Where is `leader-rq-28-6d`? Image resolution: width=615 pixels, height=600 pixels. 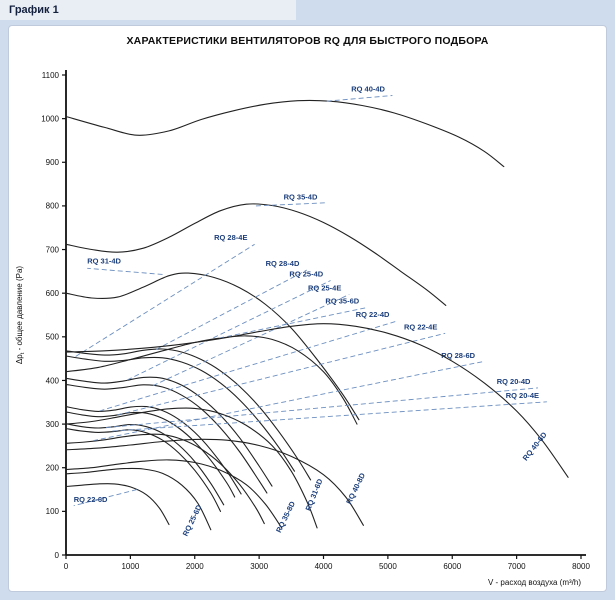 leader-rq-28-6d is located at coordinates (287, 401).